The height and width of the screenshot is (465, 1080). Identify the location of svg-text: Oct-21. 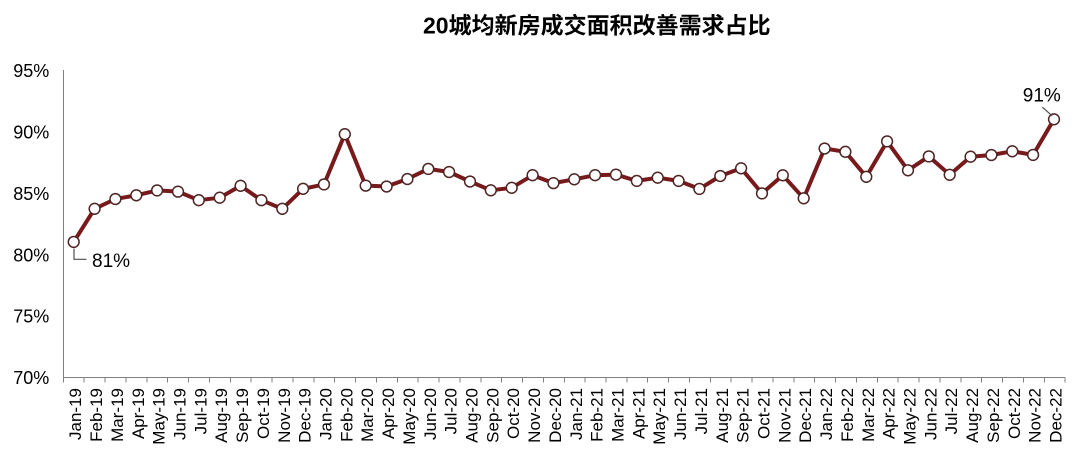
(764, 413).